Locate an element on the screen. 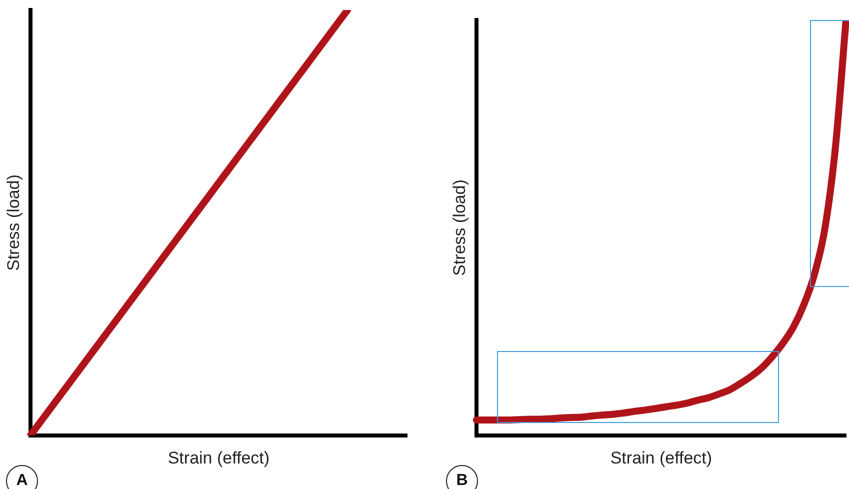 This screenshot has width=849, height=489. text: A is located at coordinates (22, 477).